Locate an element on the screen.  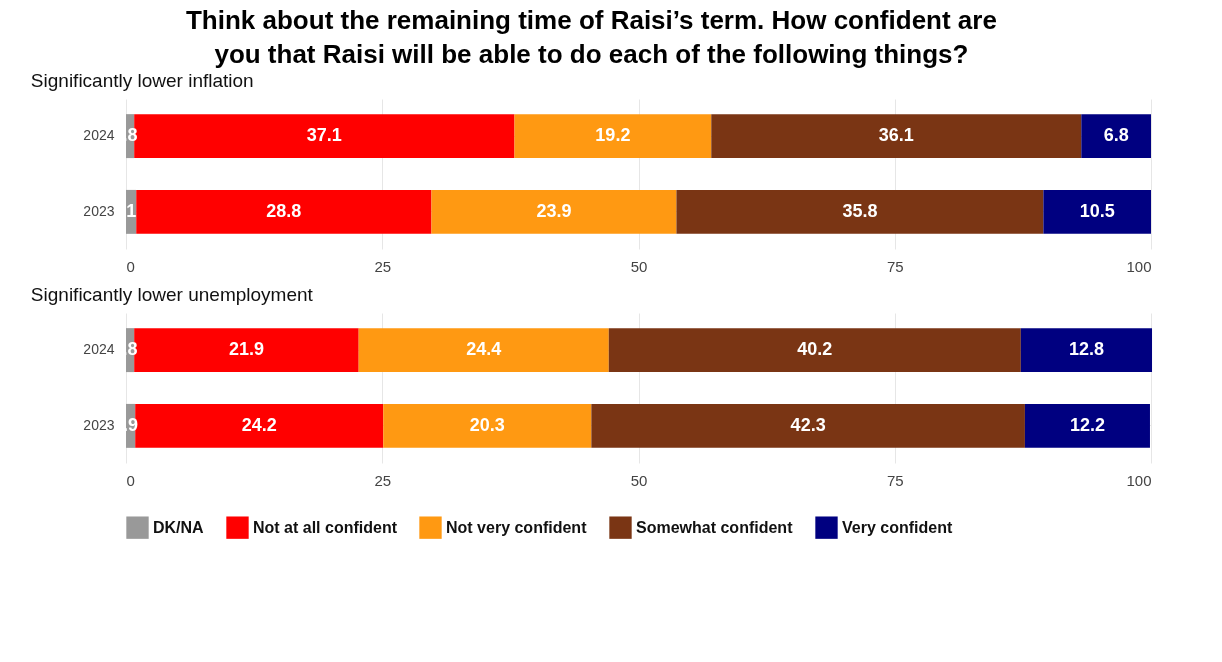
data-label: 23.9 is located at coordinates (554, 210).